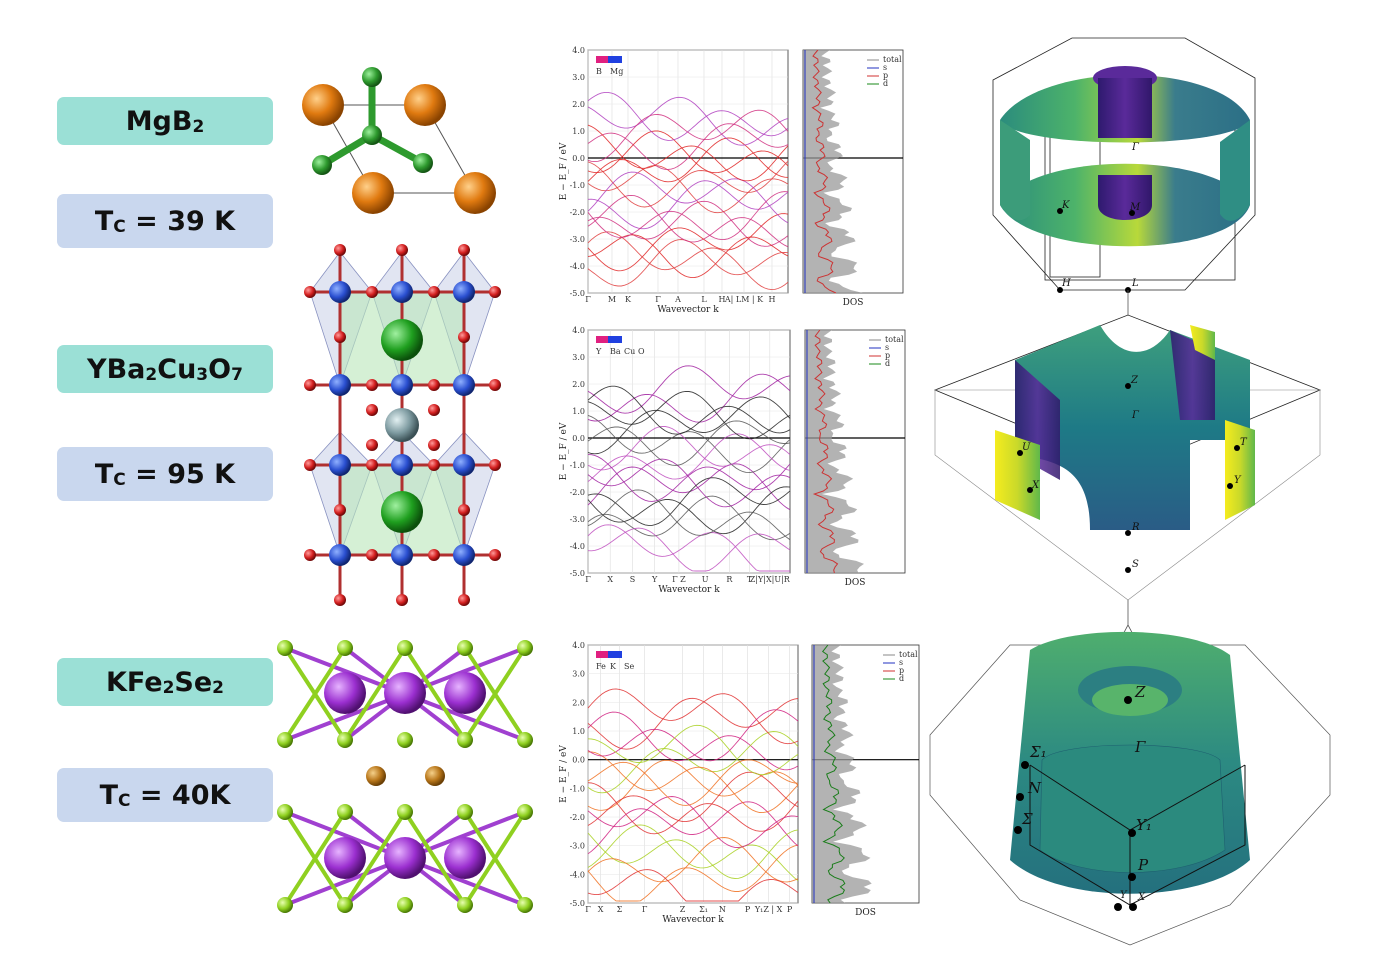  Describe the element at coordinates (612, 299) in the screenshot. I see `kpath-label: M` at that location.